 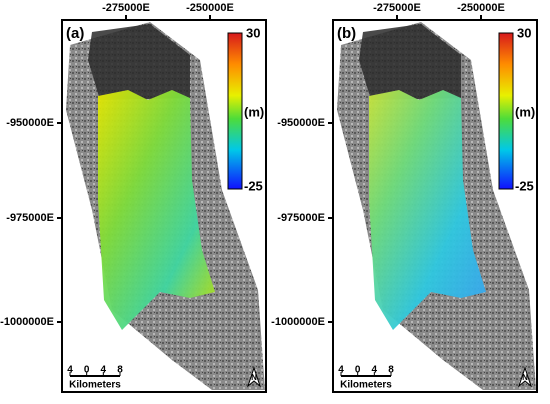 I want to click on panel-label: (a), so click(x=75, y=33).